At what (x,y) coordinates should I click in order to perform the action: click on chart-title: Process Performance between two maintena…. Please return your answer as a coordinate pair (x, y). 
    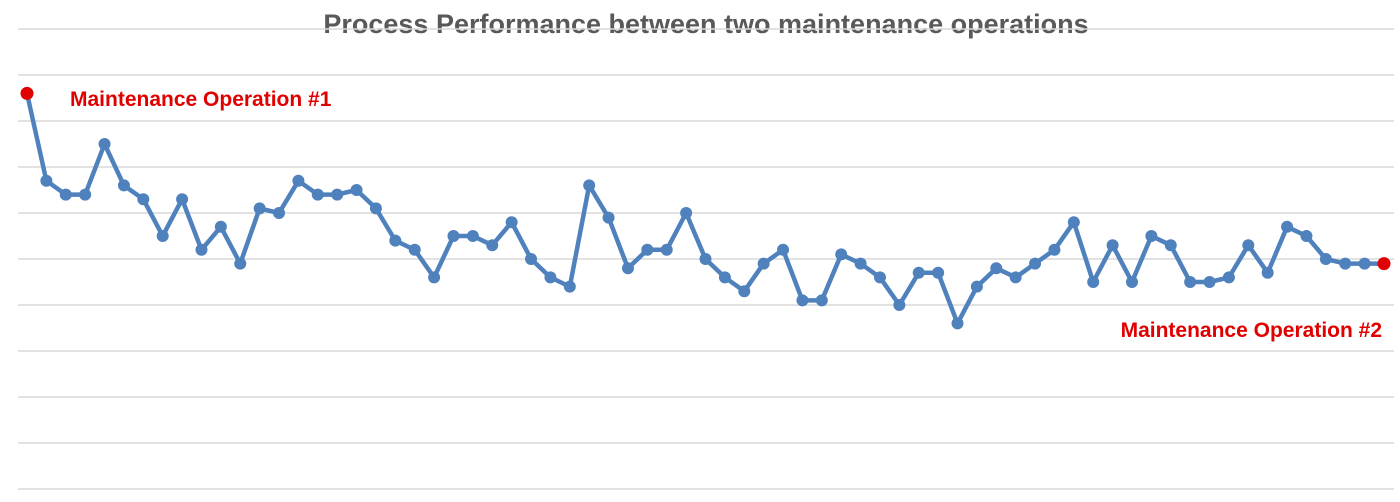
    Looking at the image, I should click on (705, 24).